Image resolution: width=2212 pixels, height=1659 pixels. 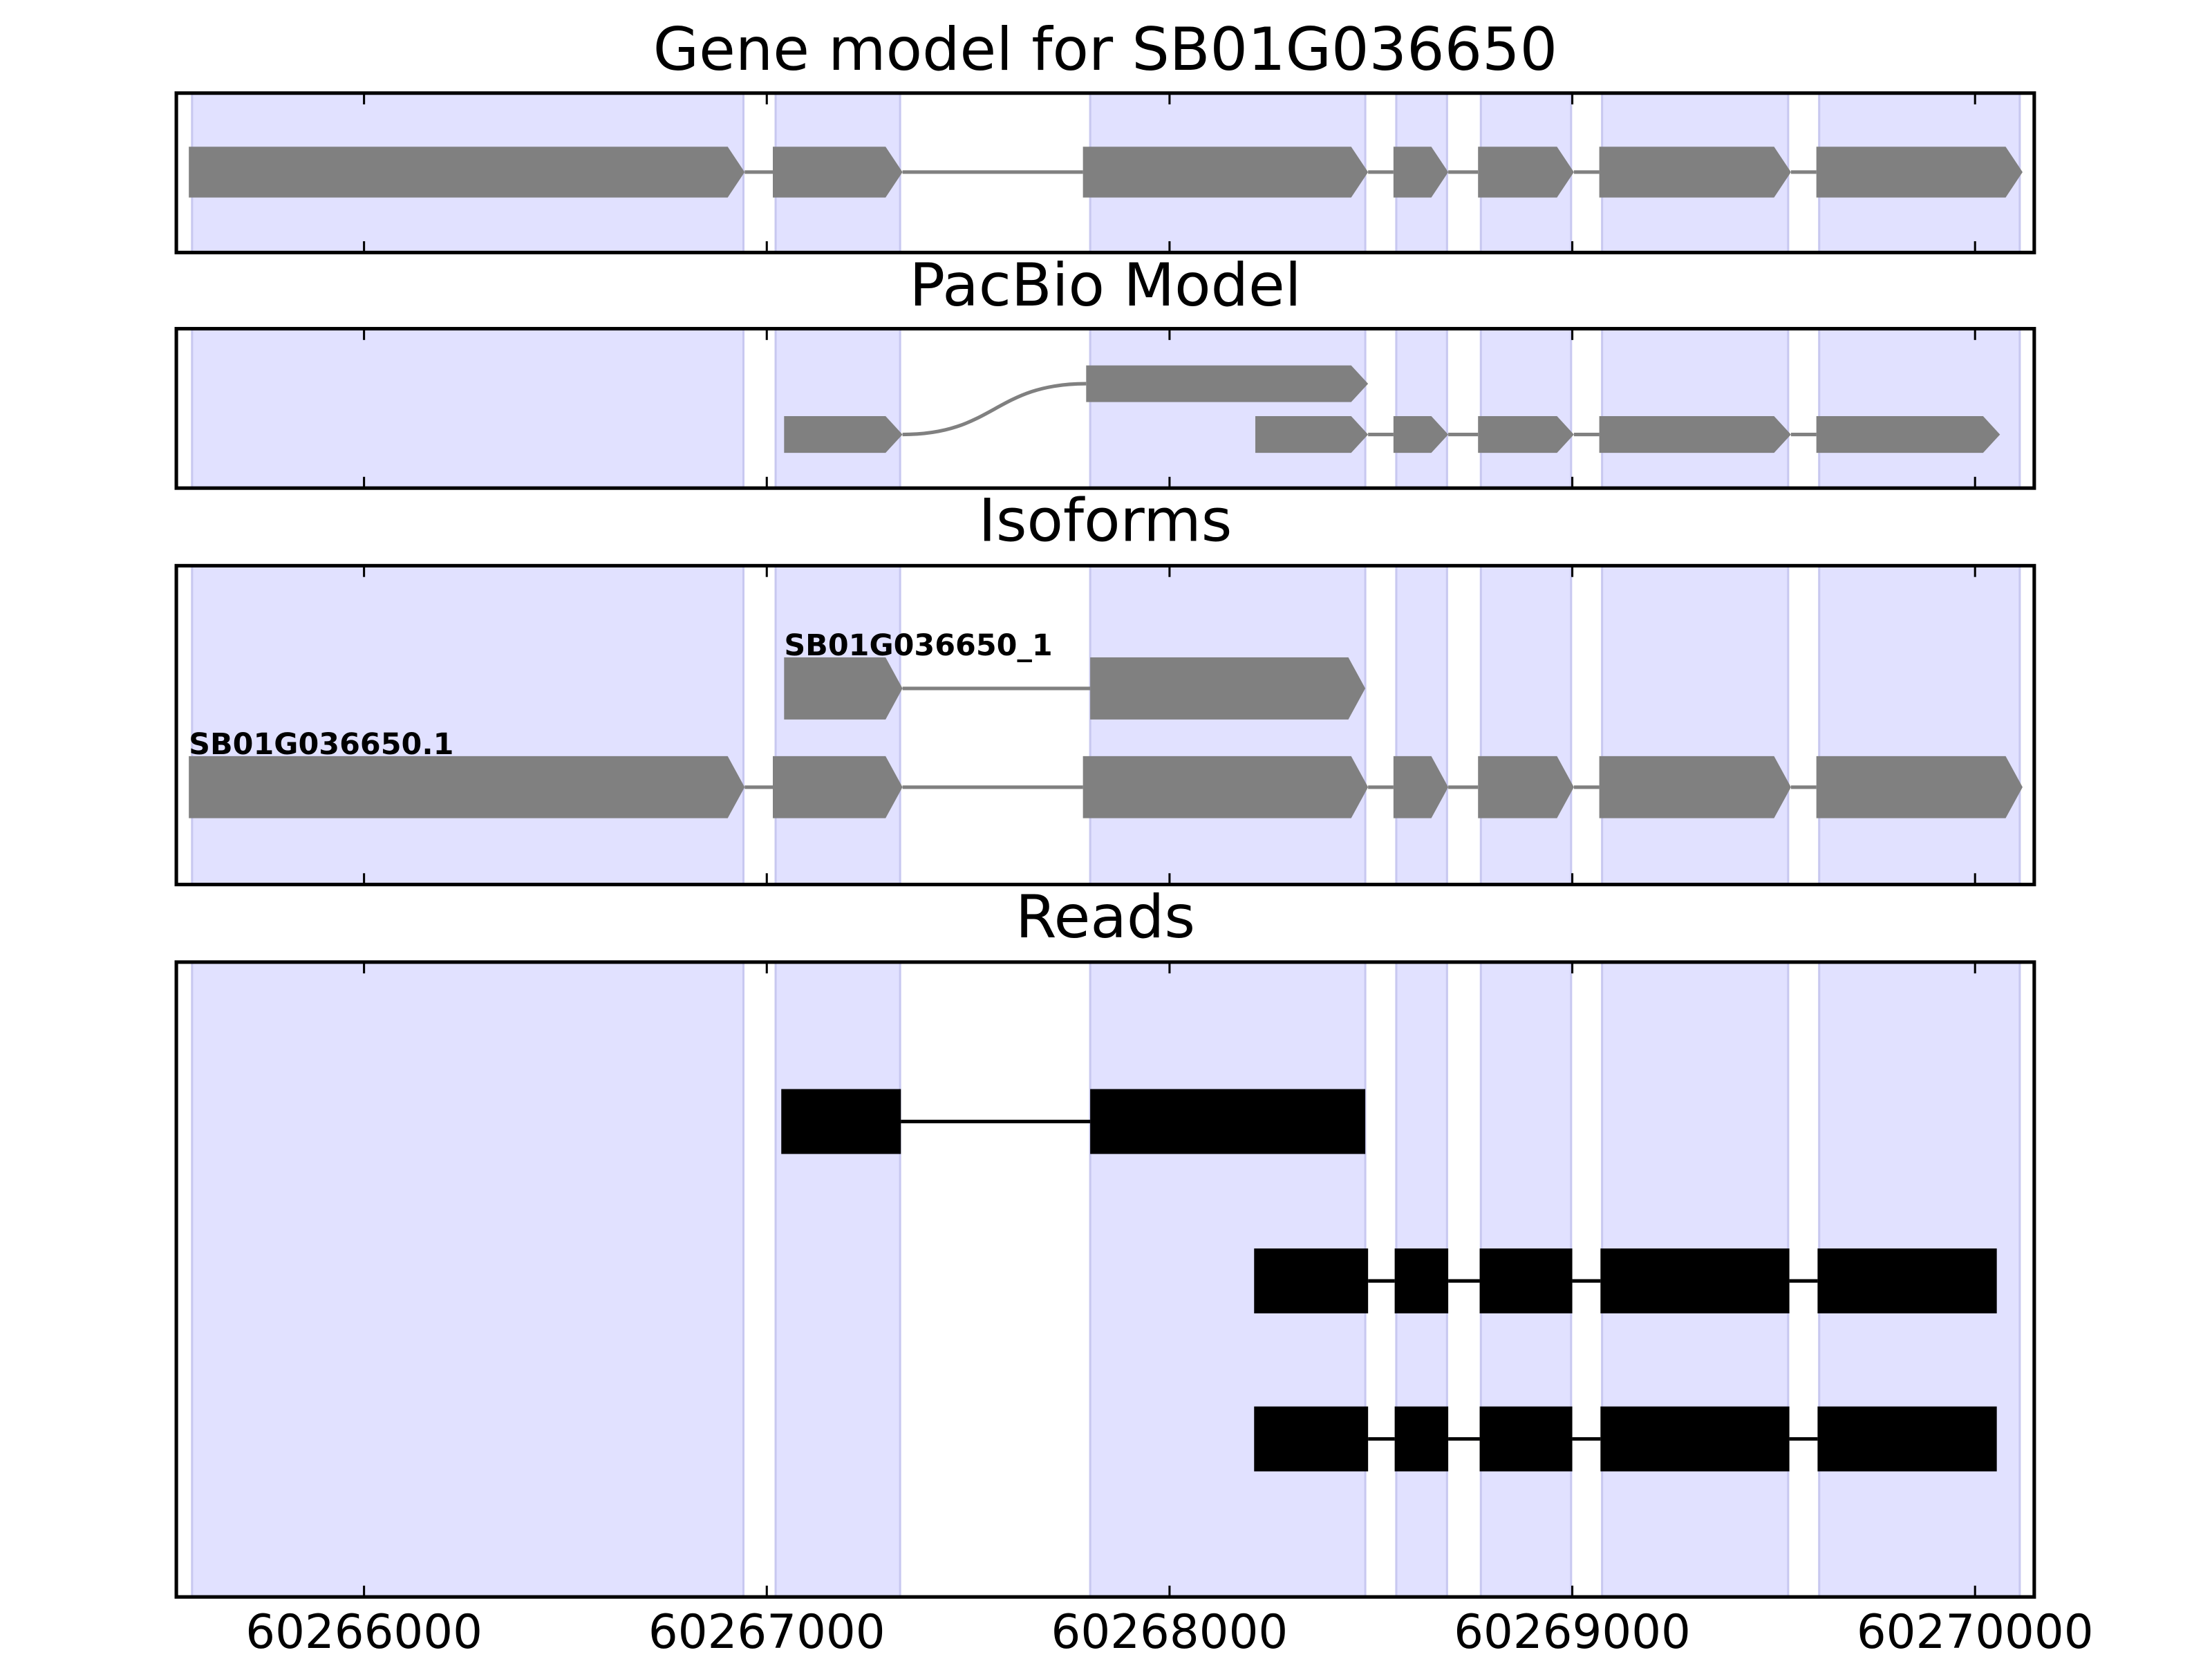 I want to click on x-tick-label: 60267000, so click(x=766, y=1632).